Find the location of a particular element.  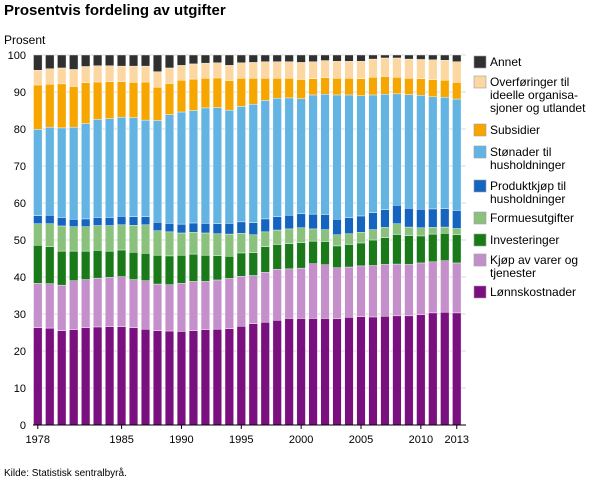

y-tick-label: 60 is located at coordinates (20, 204).